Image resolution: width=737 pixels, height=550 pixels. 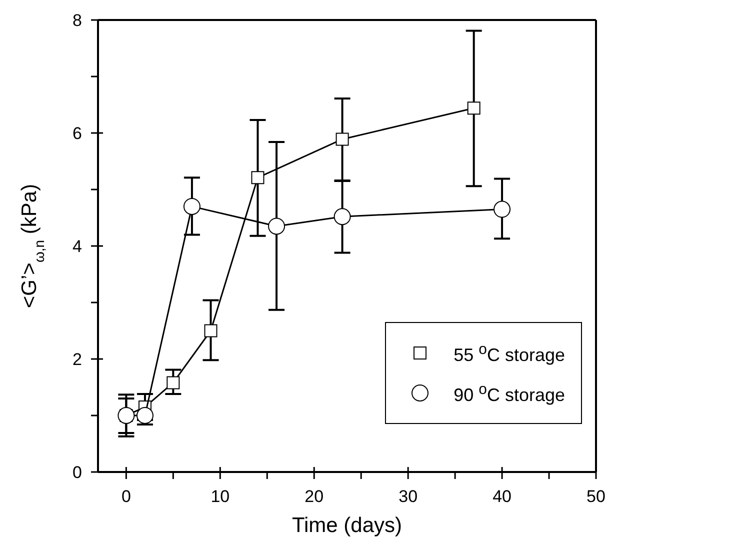 I want to click on x-tick-label: 10, so click(x=220, y=496).